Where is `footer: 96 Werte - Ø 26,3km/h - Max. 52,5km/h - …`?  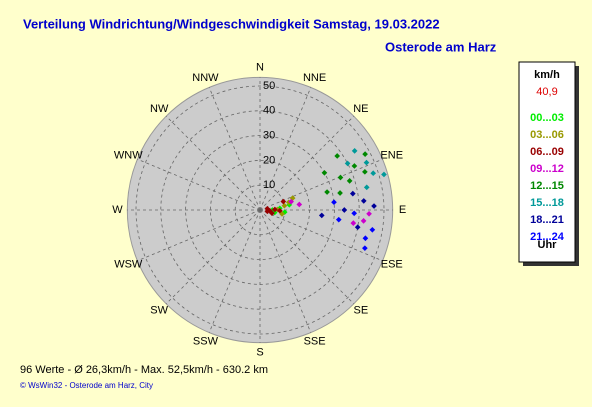 footer: 96 Werte - Ø 26,3km/h - Max. 52,5km/h - … is located at coordinates (144, 370).